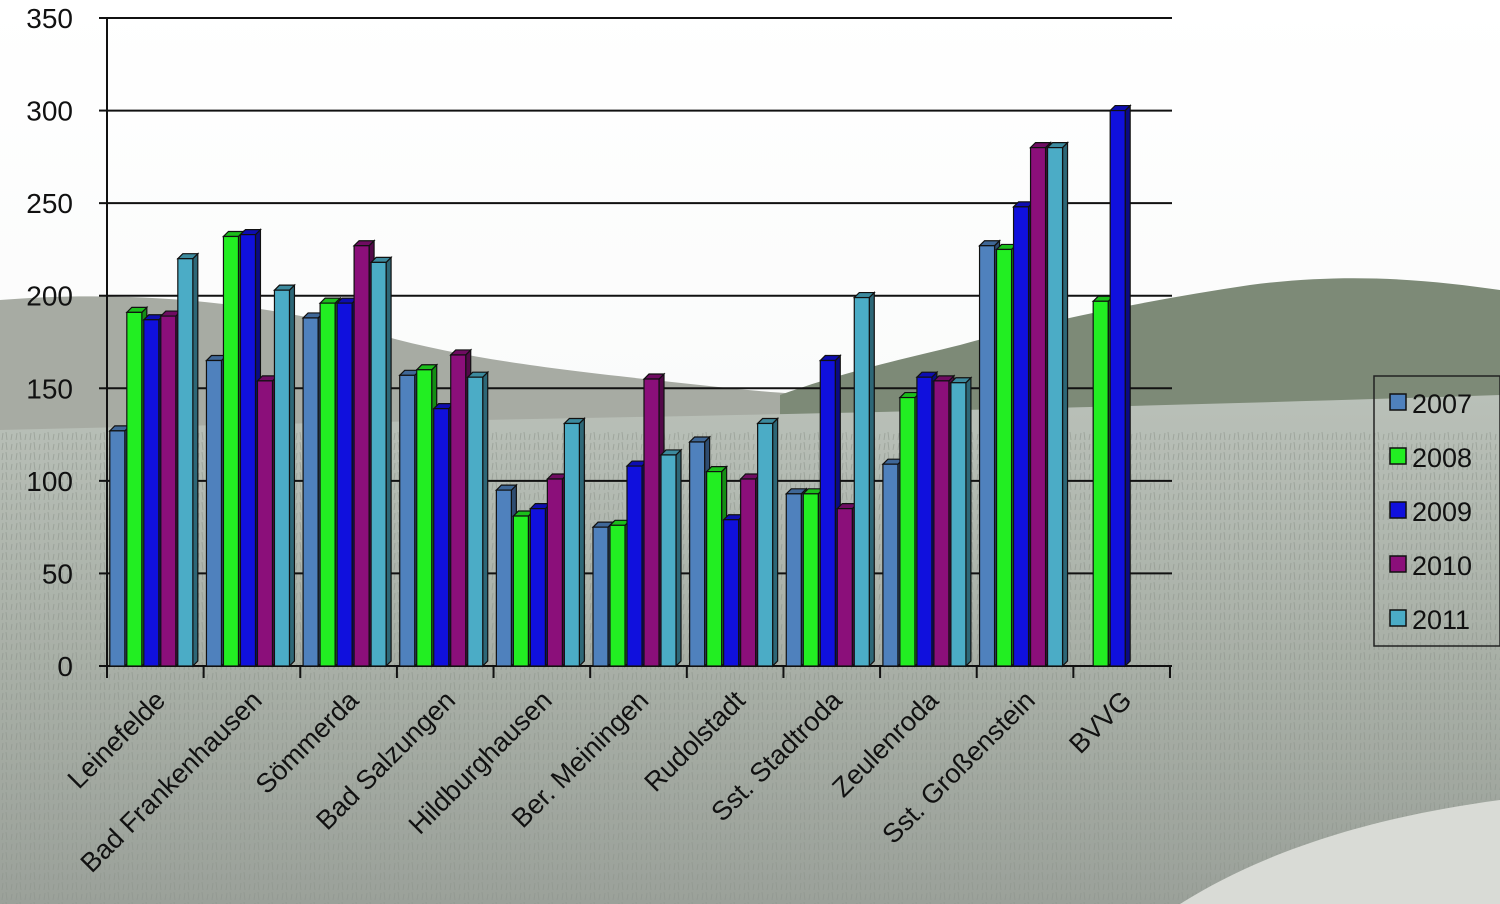 The image size is (1500, 904). What do you see at coordinates (49, 18) in the screenshot?
I see `y-tick-label: 350` at bounding box center [49, 18].